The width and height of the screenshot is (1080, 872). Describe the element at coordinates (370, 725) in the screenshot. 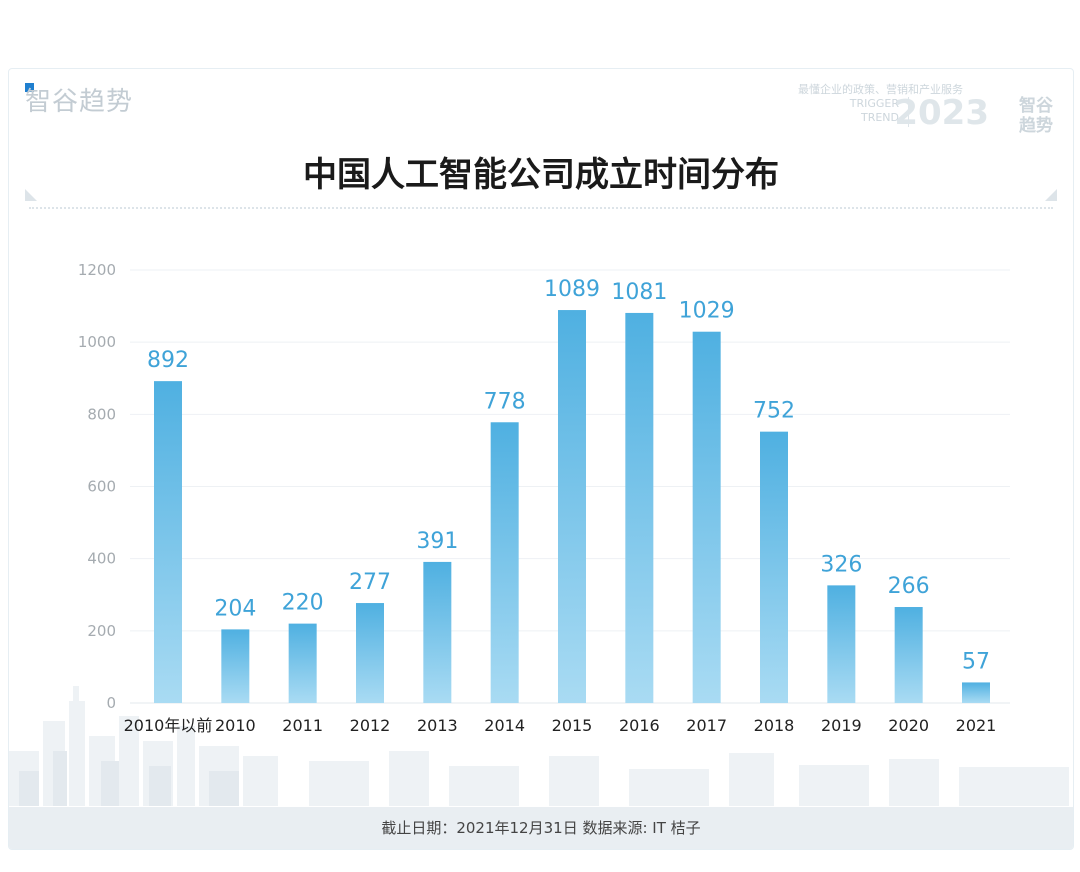

I see `x-tick-label: 2012` at that location.